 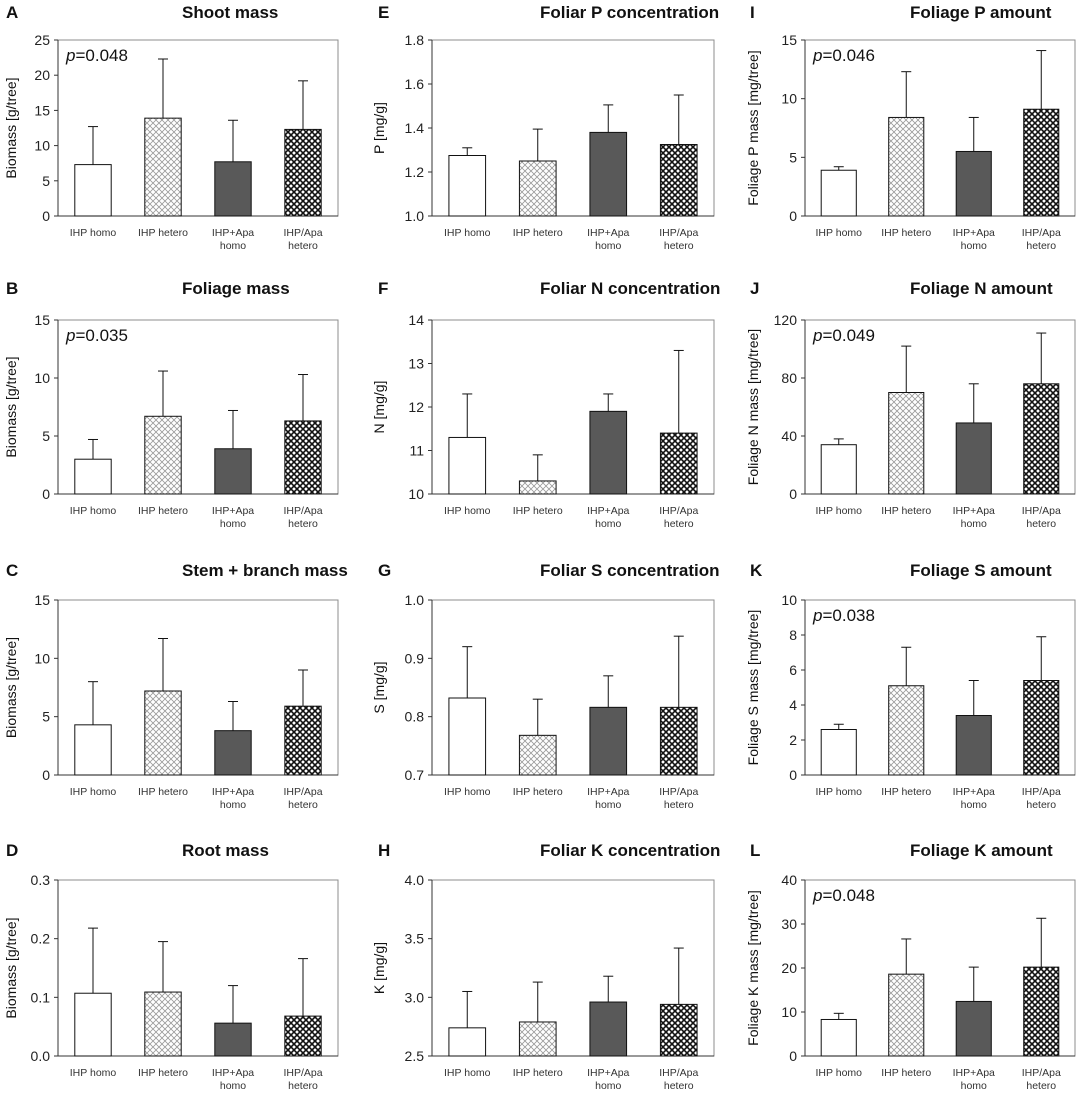 I want to click on y-tick-label: 0.2, so click(x=41, y=939).